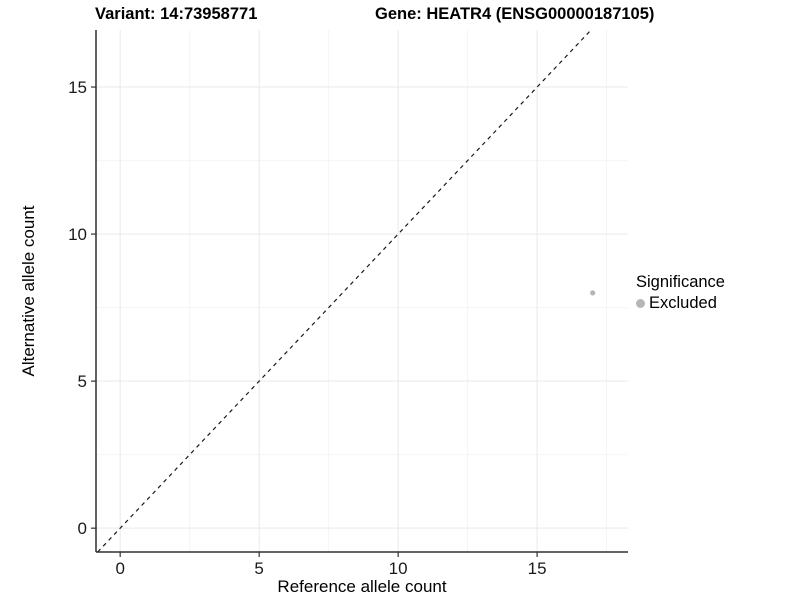  I want to click on x-tick-label: 0, so click(119, 568).